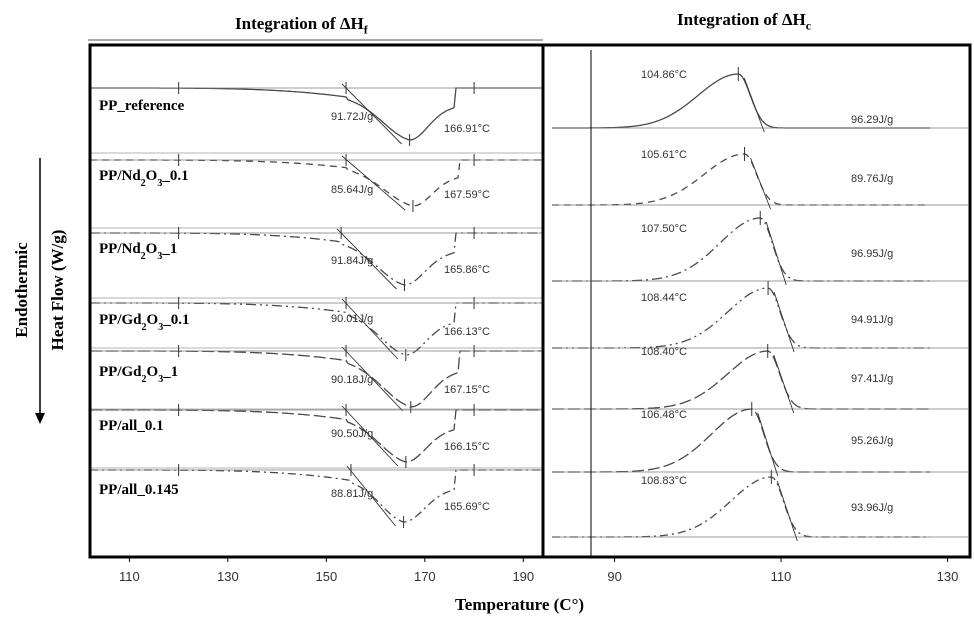 This screenshot has width=974, height=623. I want to click on sample-label: PP/all_0.145, so click(139, 490).